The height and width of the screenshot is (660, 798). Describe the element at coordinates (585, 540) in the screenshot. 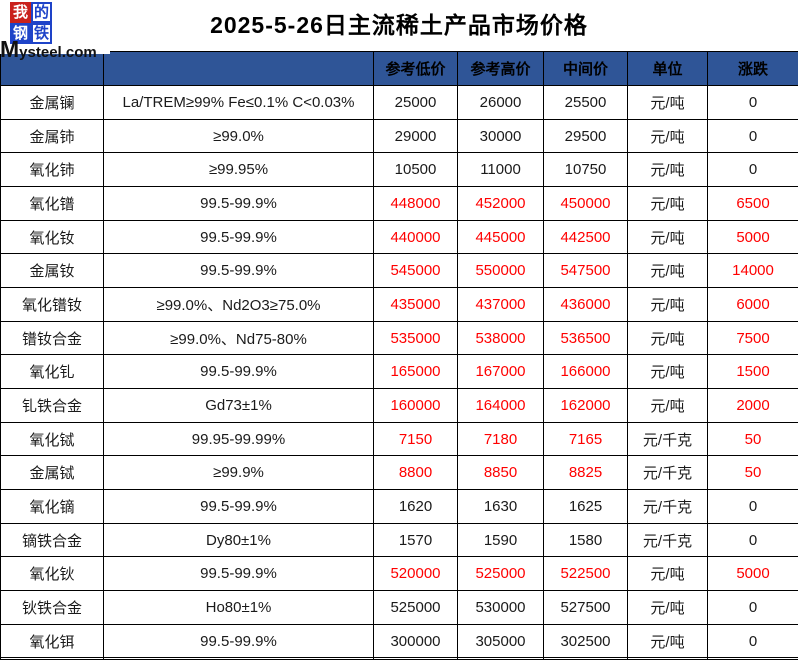

I see `mid-price-cell: 1580` at that location.